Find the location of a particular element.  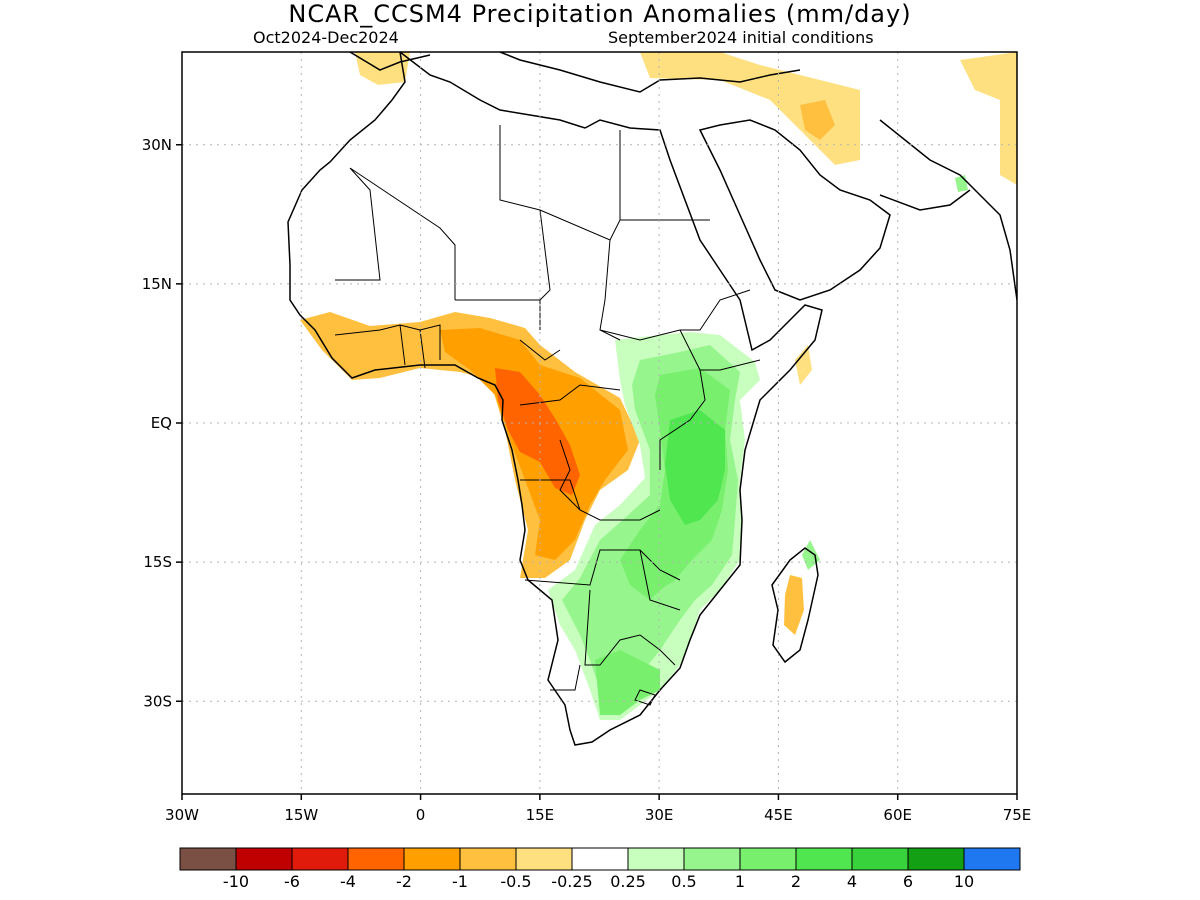

colorbar-label: 0.5 is located at coordinates (683, 881).